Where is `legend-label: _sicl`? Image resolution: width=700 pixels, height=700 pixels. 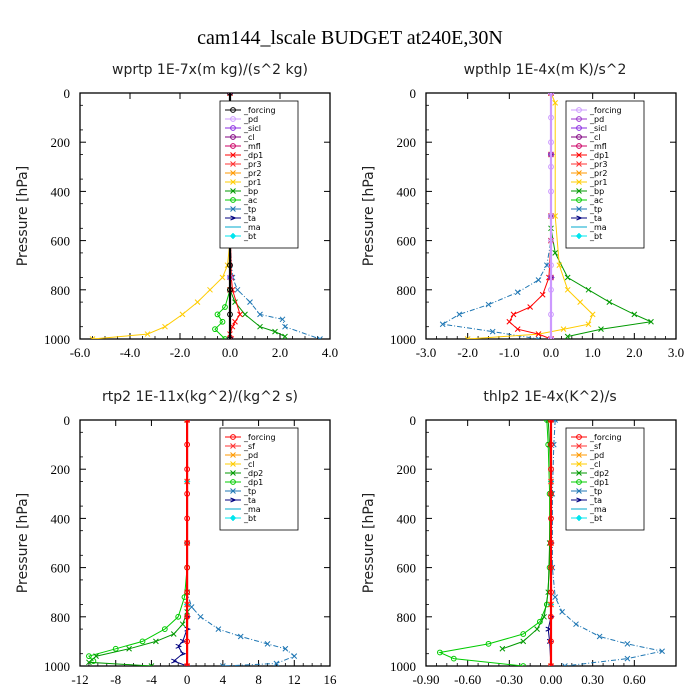
legend-label: _sicl is located at coordinates (252, 128).